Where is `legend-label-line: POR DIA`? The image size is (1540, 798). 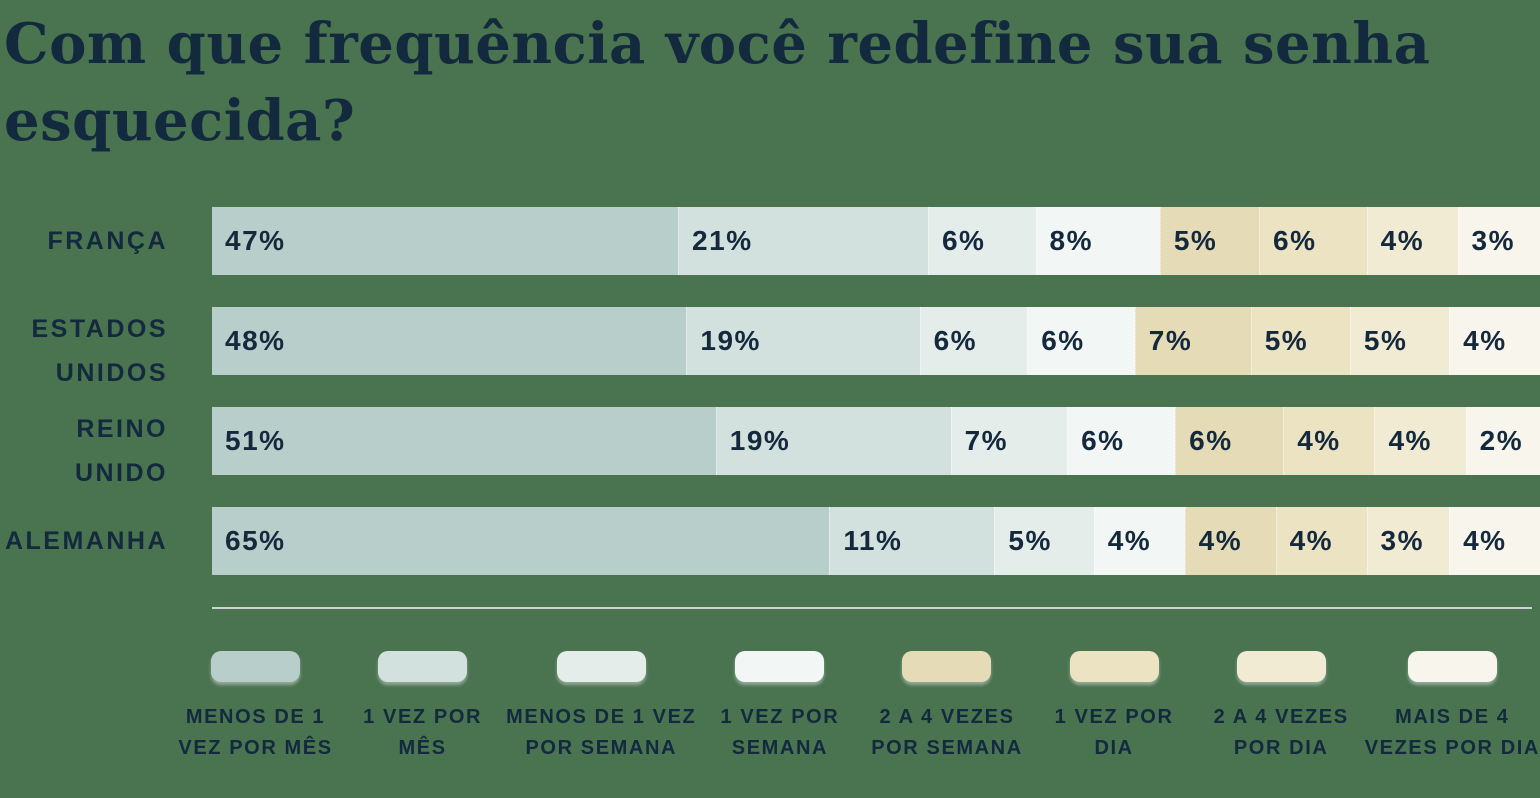 legend-label-line: POR DIA is located at coordinates (1281, 748).